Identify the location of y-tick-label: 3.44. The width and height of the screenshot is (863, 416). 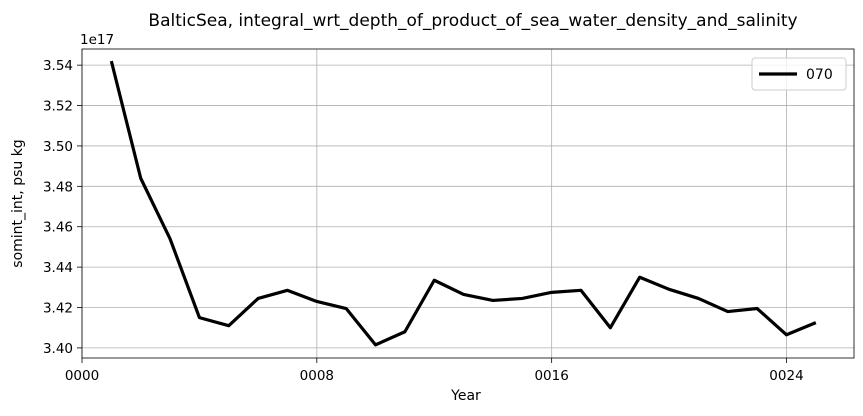
(58, 268).